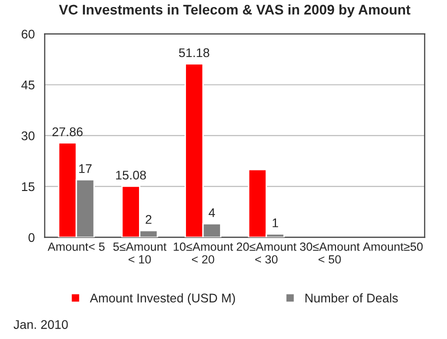 The width and height of the screenshot is (447, 339). What do you see at coordinates (27, 85) in the screenshot?
I see `y-tick-label: 45` at bounding box center [27, 85].